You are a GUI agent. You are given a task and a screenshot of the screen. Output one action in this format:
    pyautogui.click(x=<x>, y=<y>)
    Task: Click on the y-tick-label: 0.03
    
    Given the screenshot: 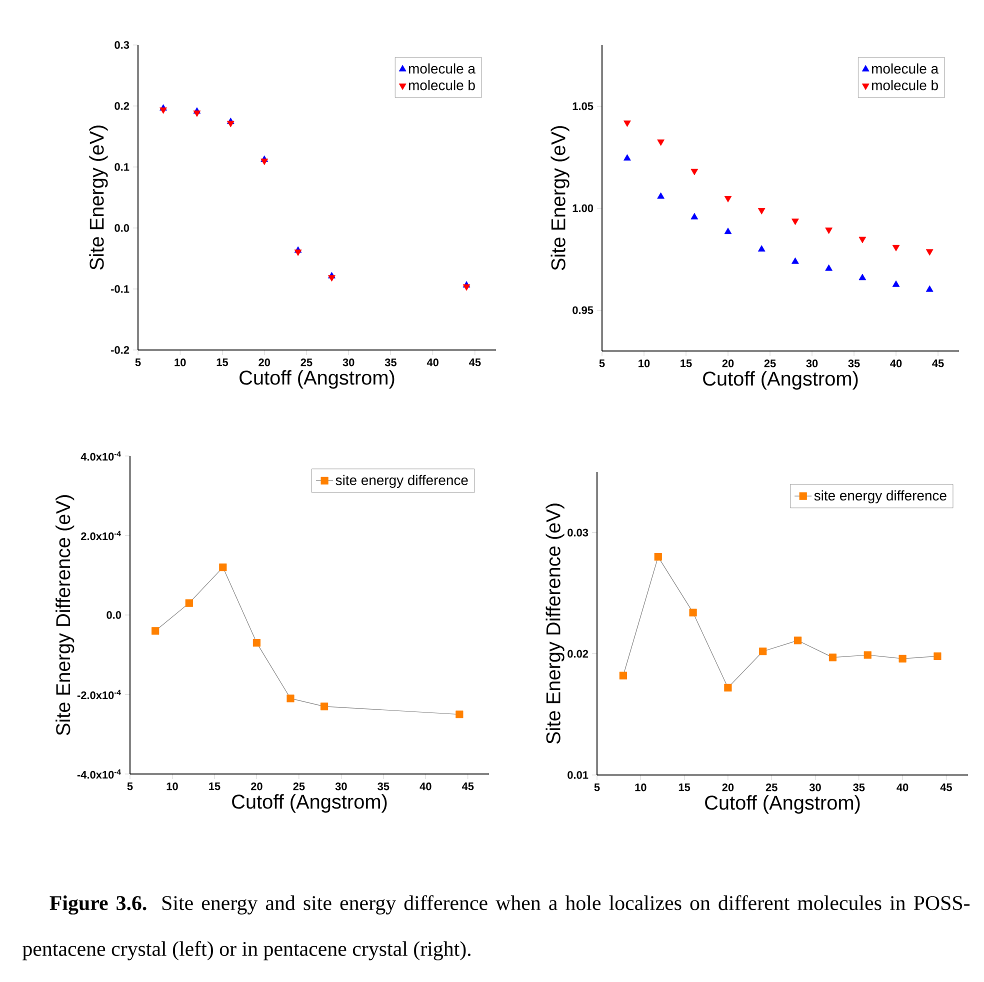 What is the action you would take?
    pyautogui.click(x=578, y=532)
    